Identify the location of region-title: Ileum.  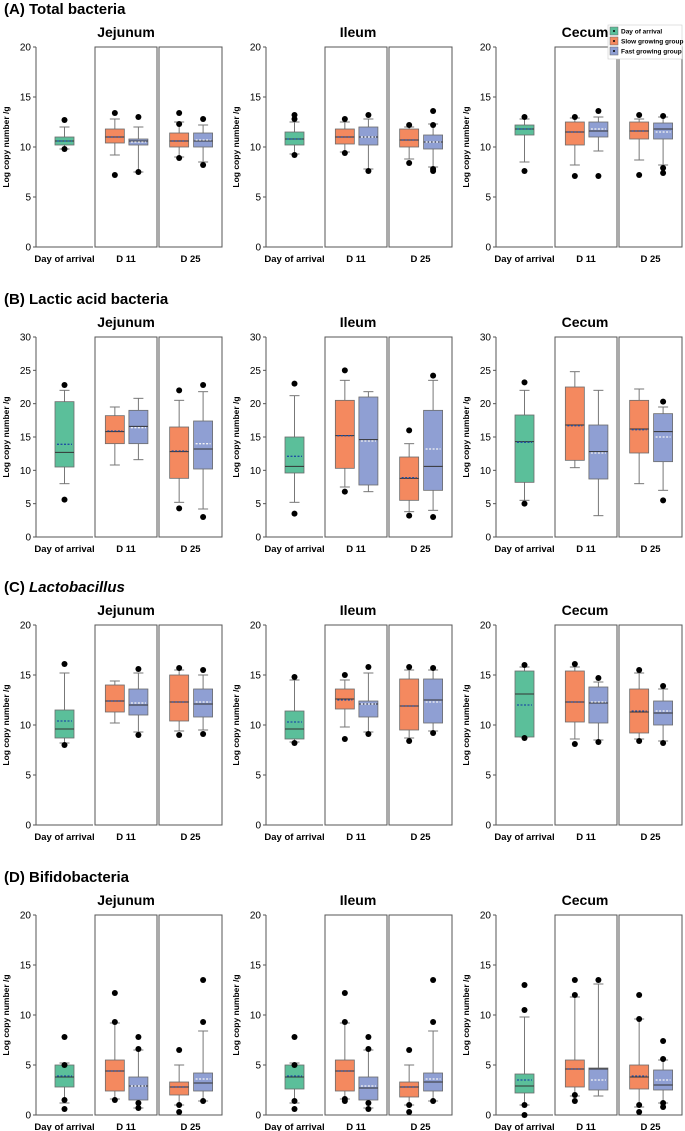
(358, 900).